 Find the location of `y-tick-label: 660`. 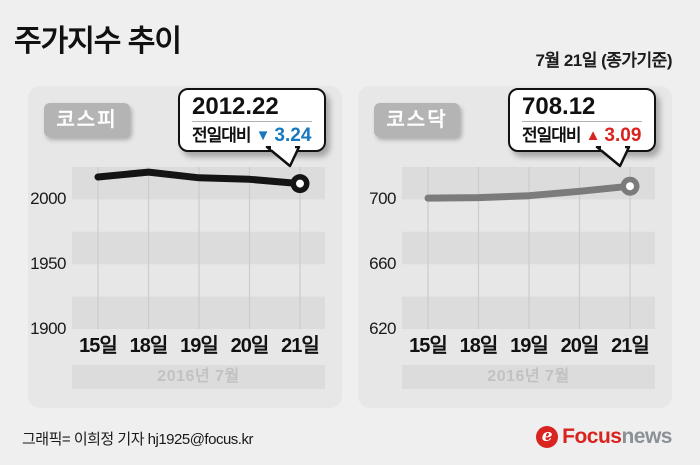

y-tick-label: 660 is located at coordinates (382, 264).